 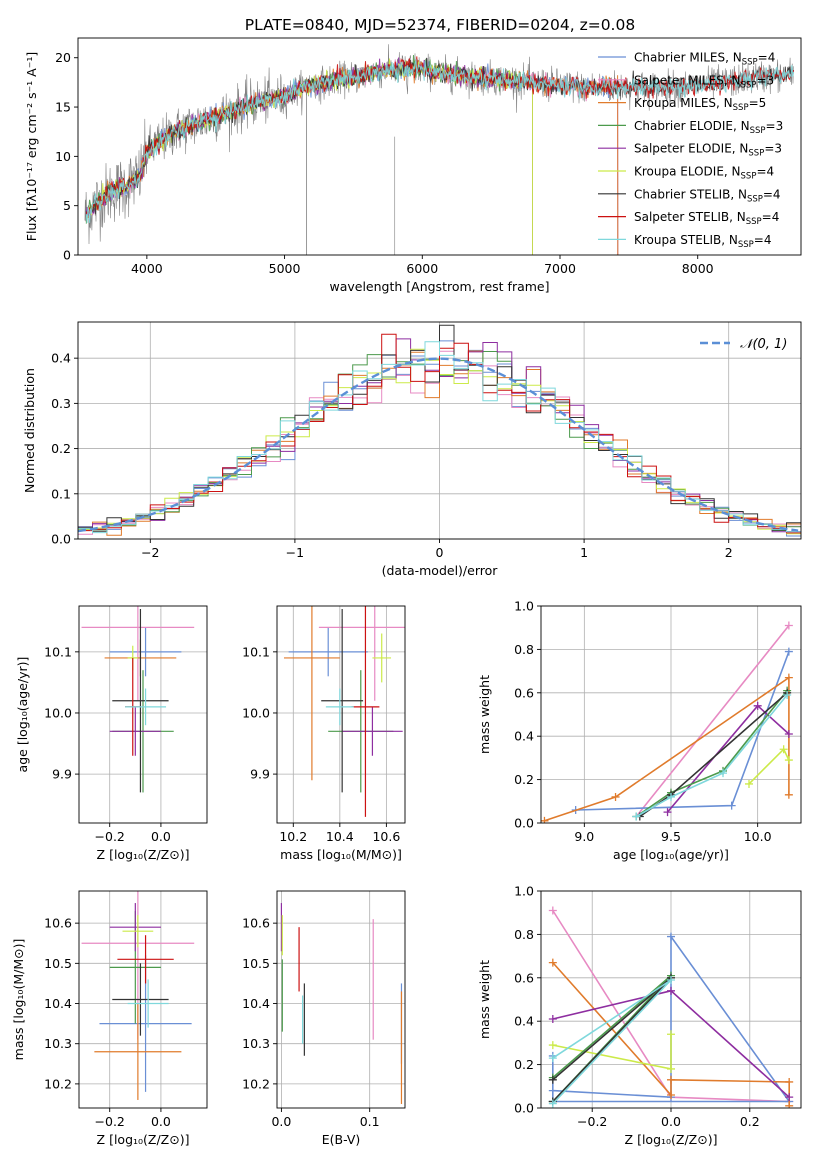 I want to click on legend-entry: Kroupa STELIB, NSSP=4, so click(x=703, y=241).